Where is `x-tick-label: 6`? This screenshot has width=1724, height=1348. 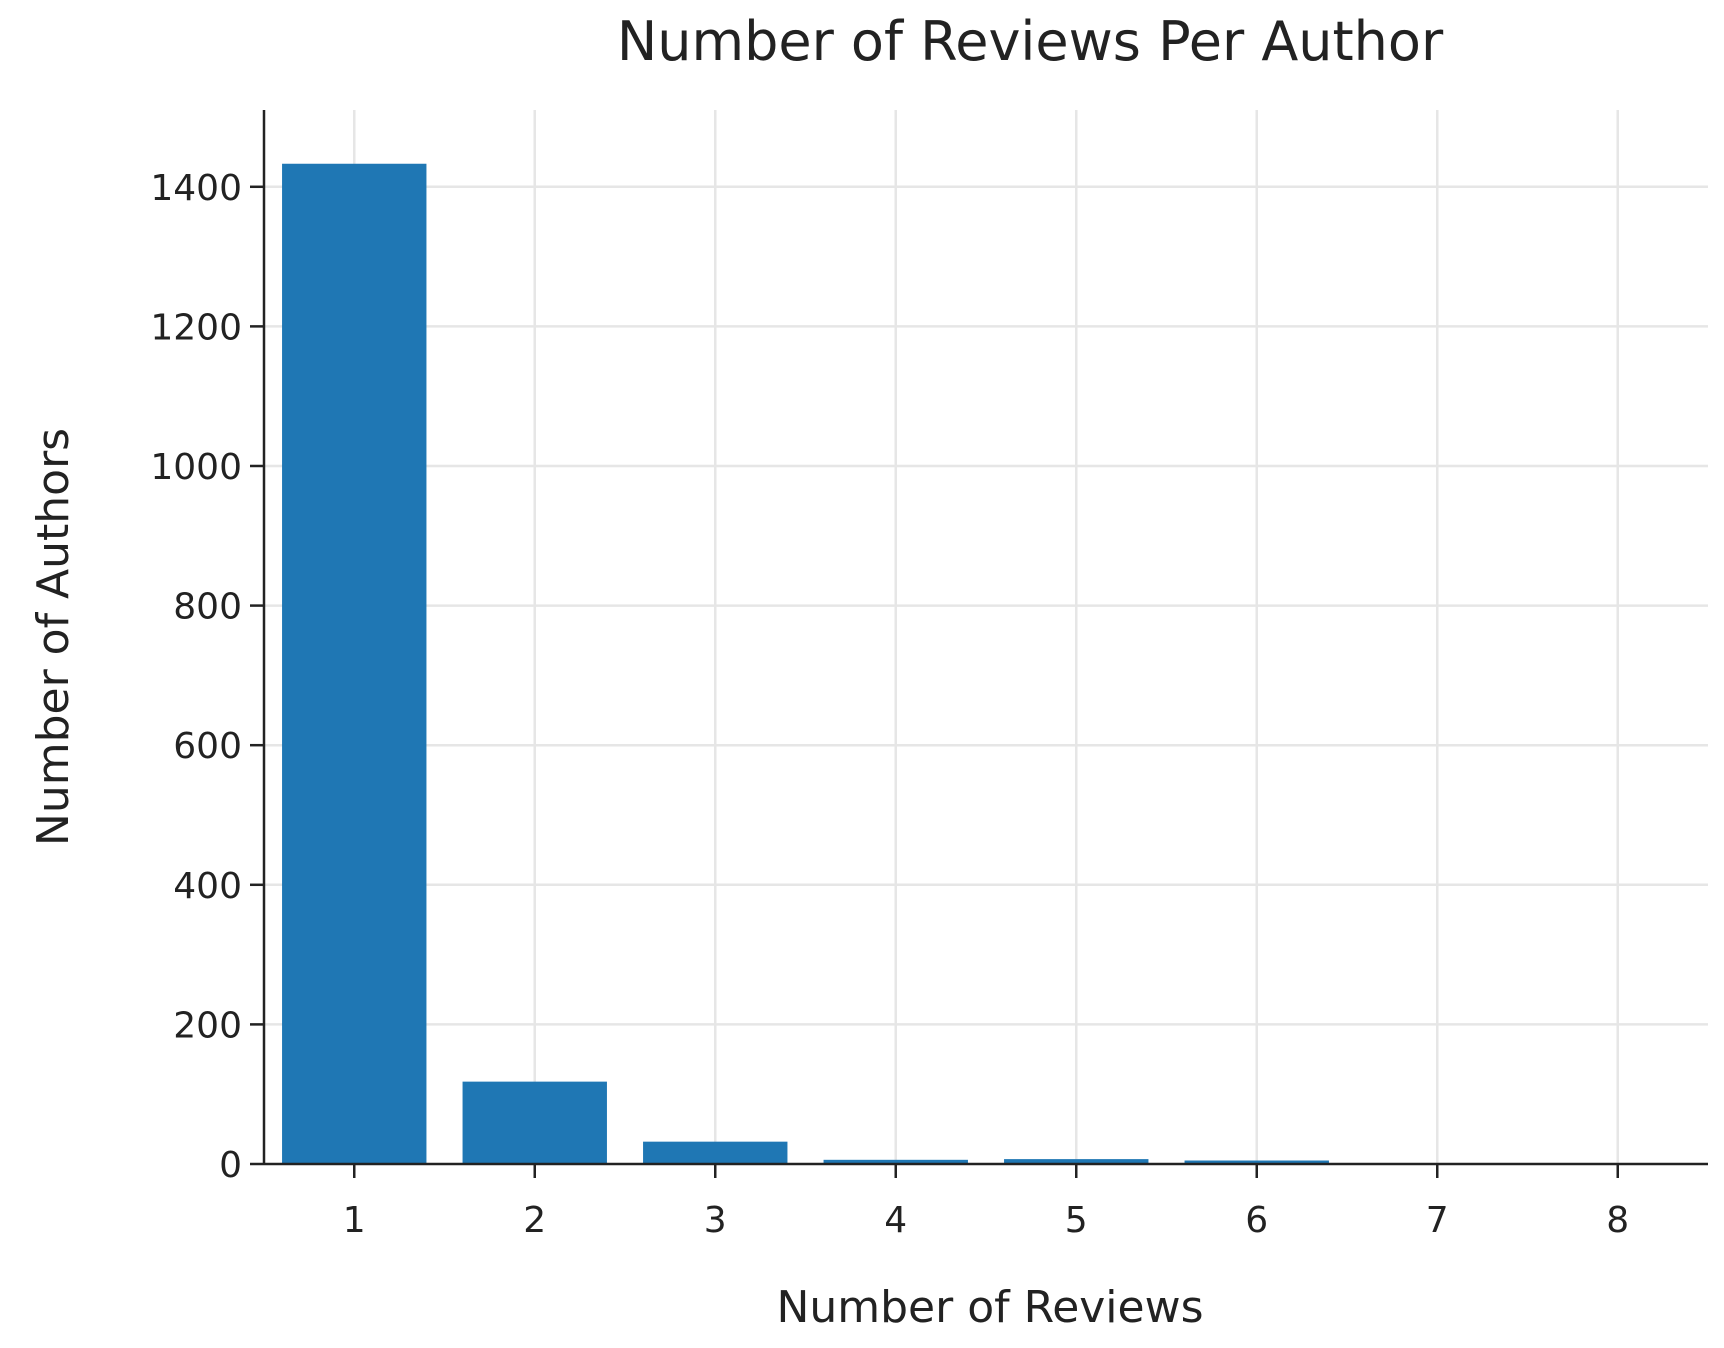
x-tick-label: 6 is located at coordinates (1256, 1220).